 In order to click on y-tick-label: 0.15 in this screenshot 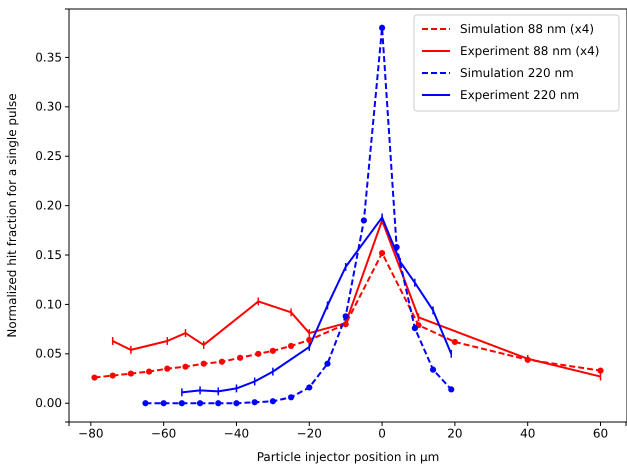, I will do `click(48, 255)`.